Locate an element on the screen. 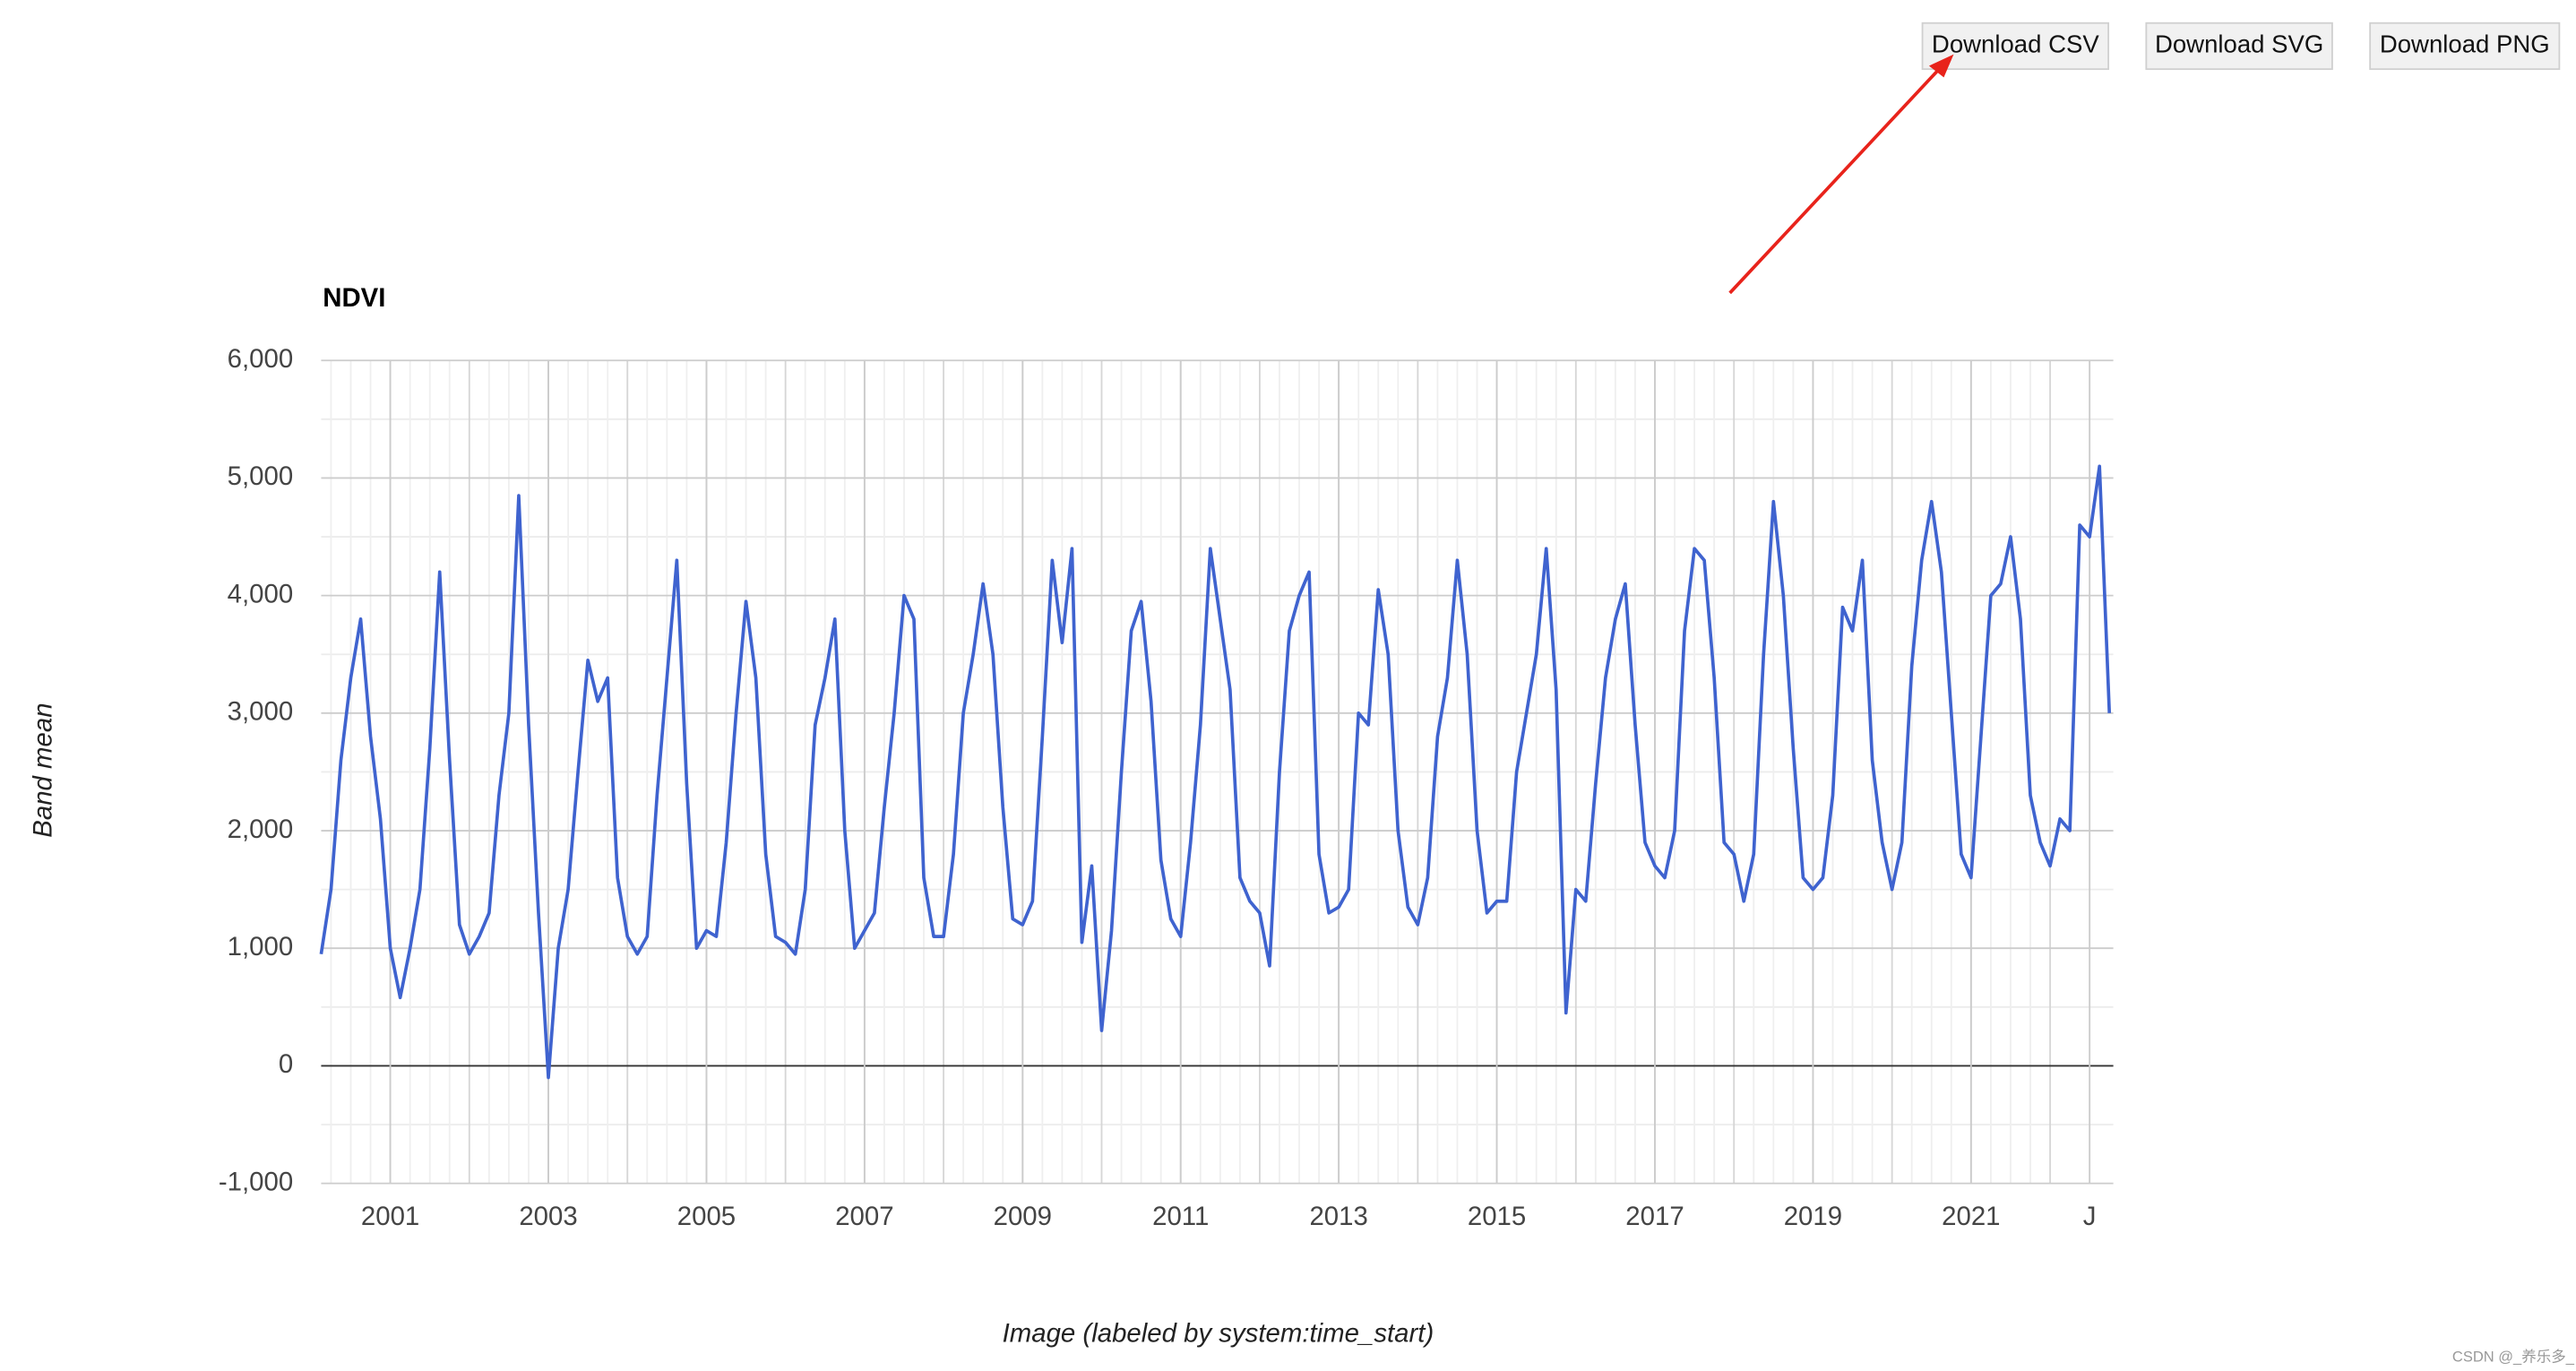 The image size is (2576, 1371). button-label: Download PNG is located at coordinates (2465, 44).